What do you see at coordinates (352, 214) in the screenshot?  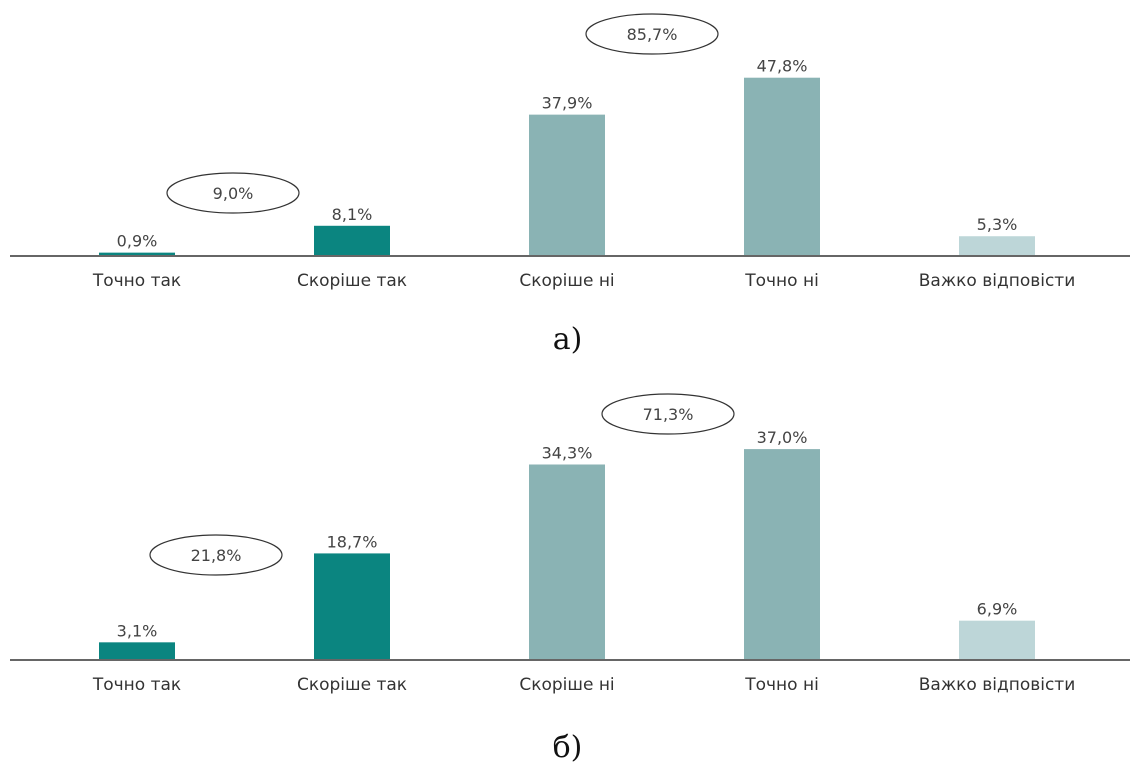 I see `chart-a-value-label-1: 8,1%` at bounding box center [352, 214].